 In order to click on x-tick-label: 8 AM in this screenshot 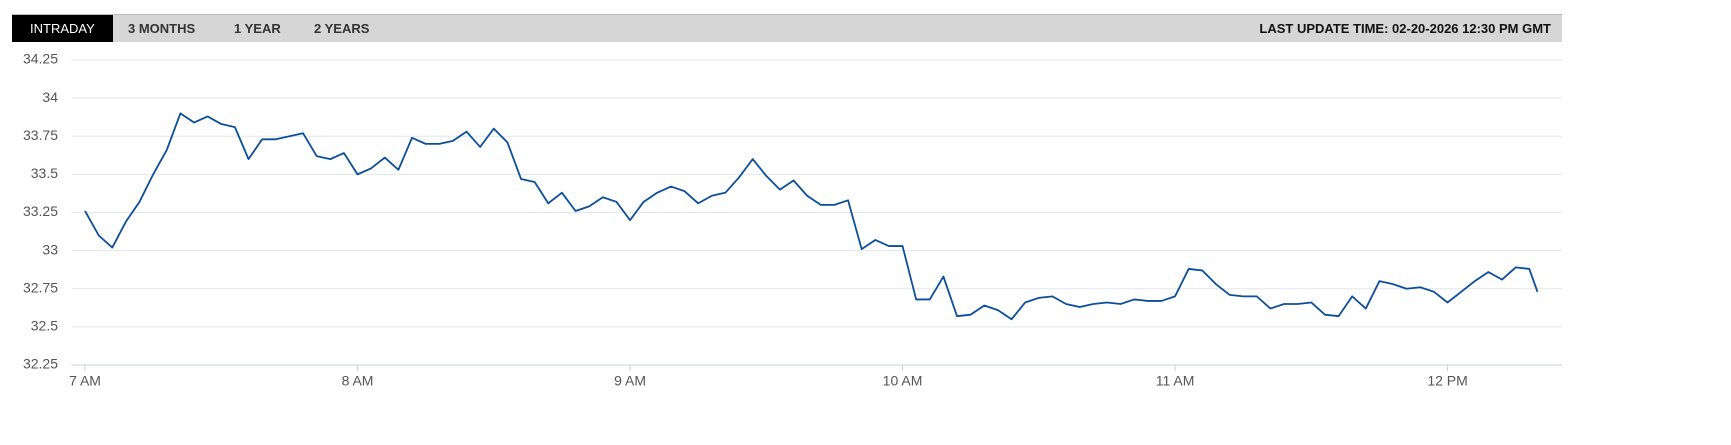, I will do `click(358, 381)`.